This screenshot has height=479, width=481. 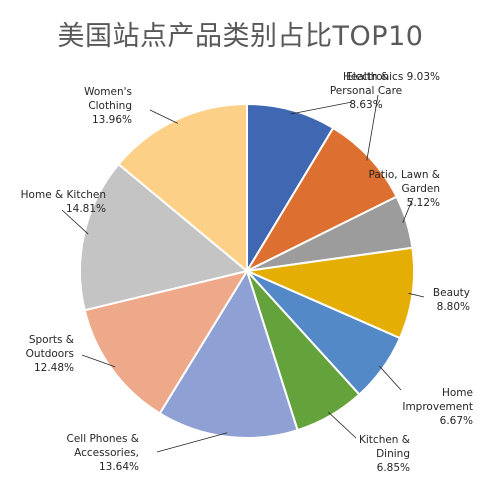 I want to click on slice-label: Electronics 9.03%, so click(x=393, y=77).